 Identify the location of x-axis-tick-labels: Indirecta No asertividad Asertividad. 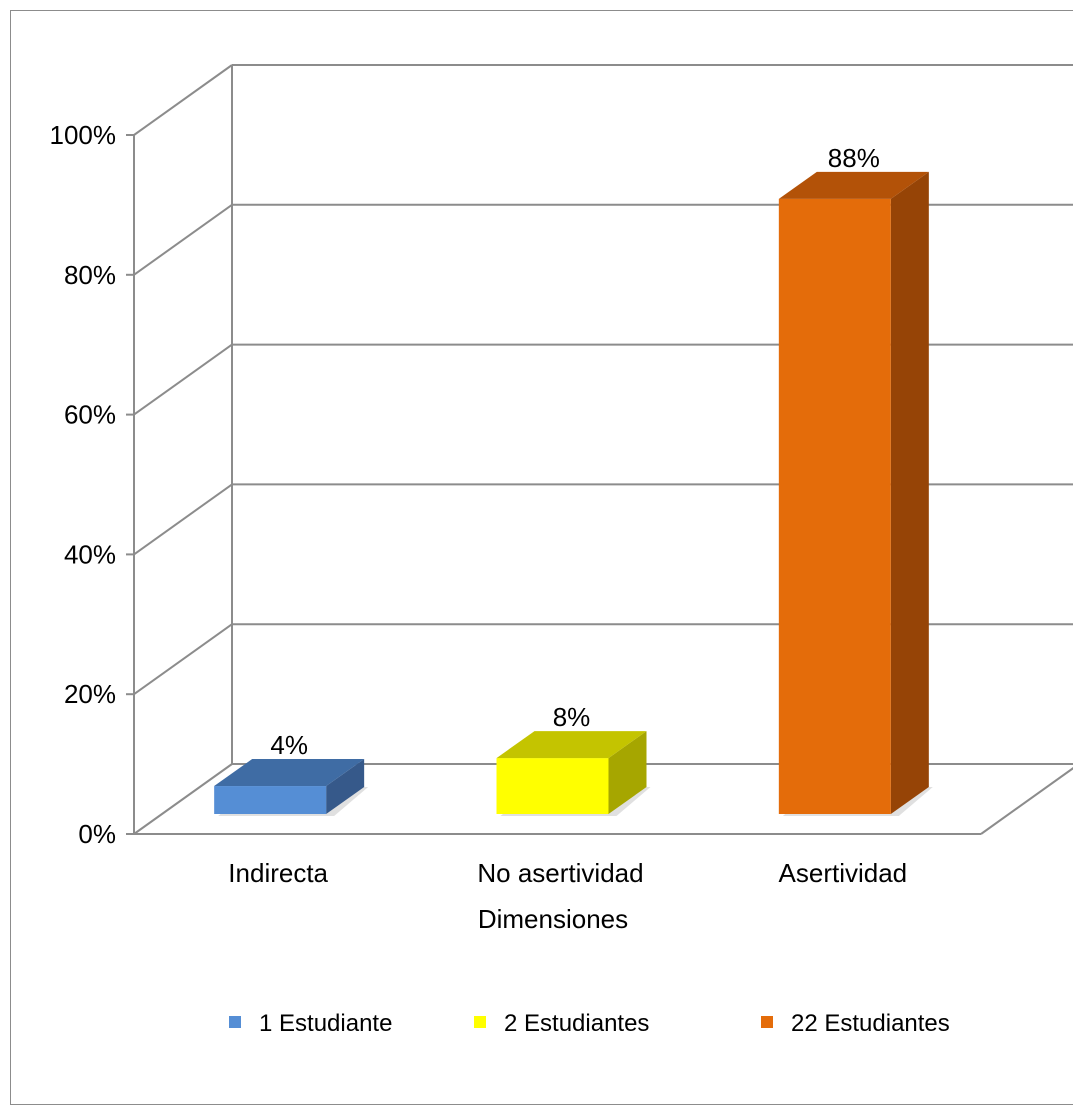
(567, 873).